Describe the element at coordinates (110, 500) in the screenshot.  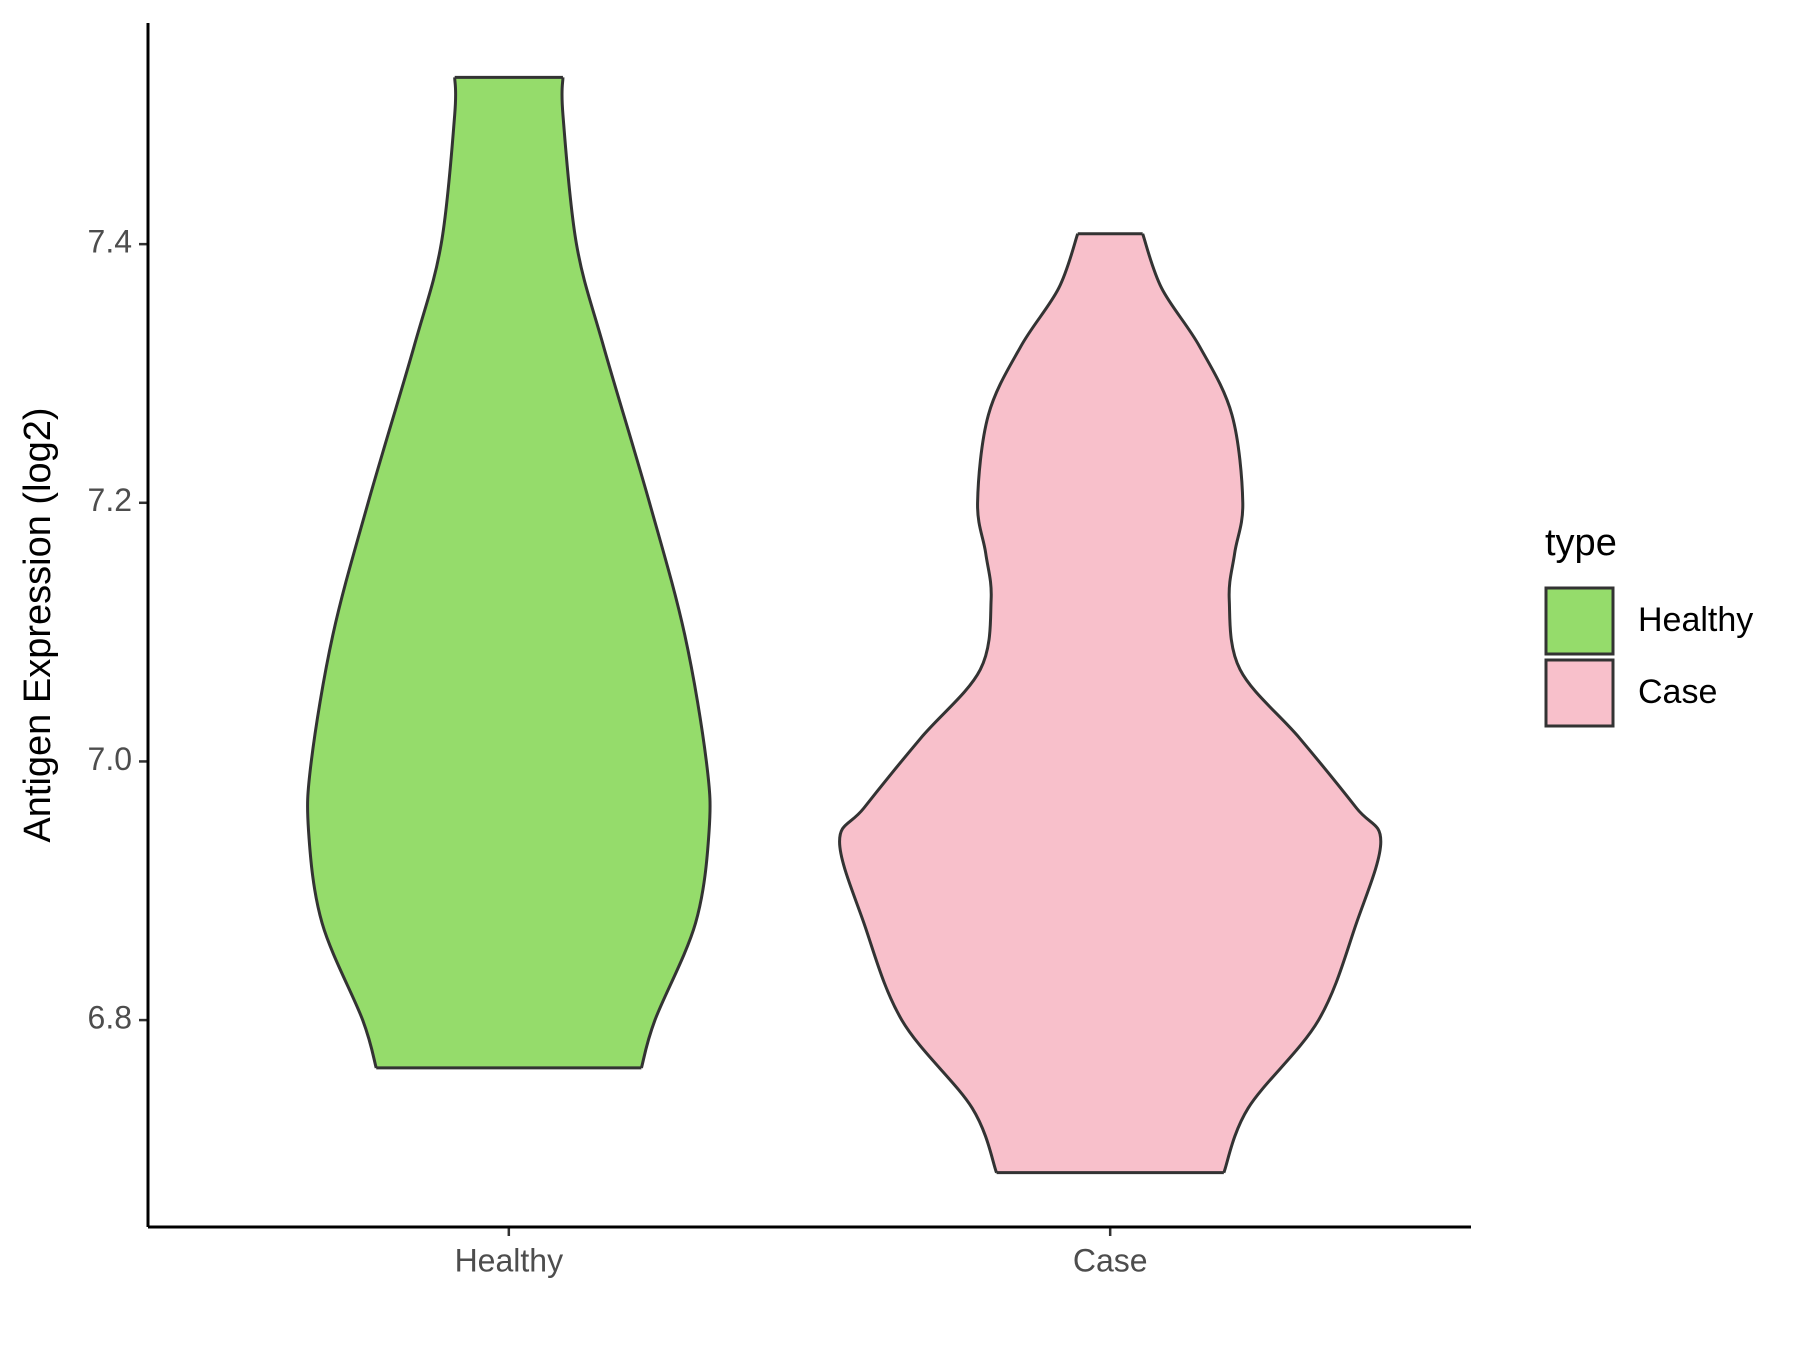
I see `y-tick-label: 7.2` at that location.